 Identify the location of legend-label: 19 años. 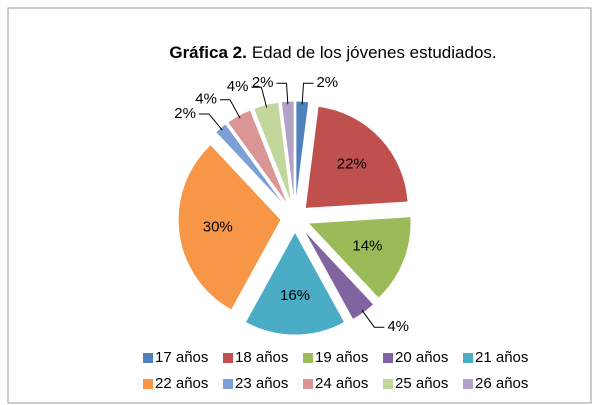
(341, 357).